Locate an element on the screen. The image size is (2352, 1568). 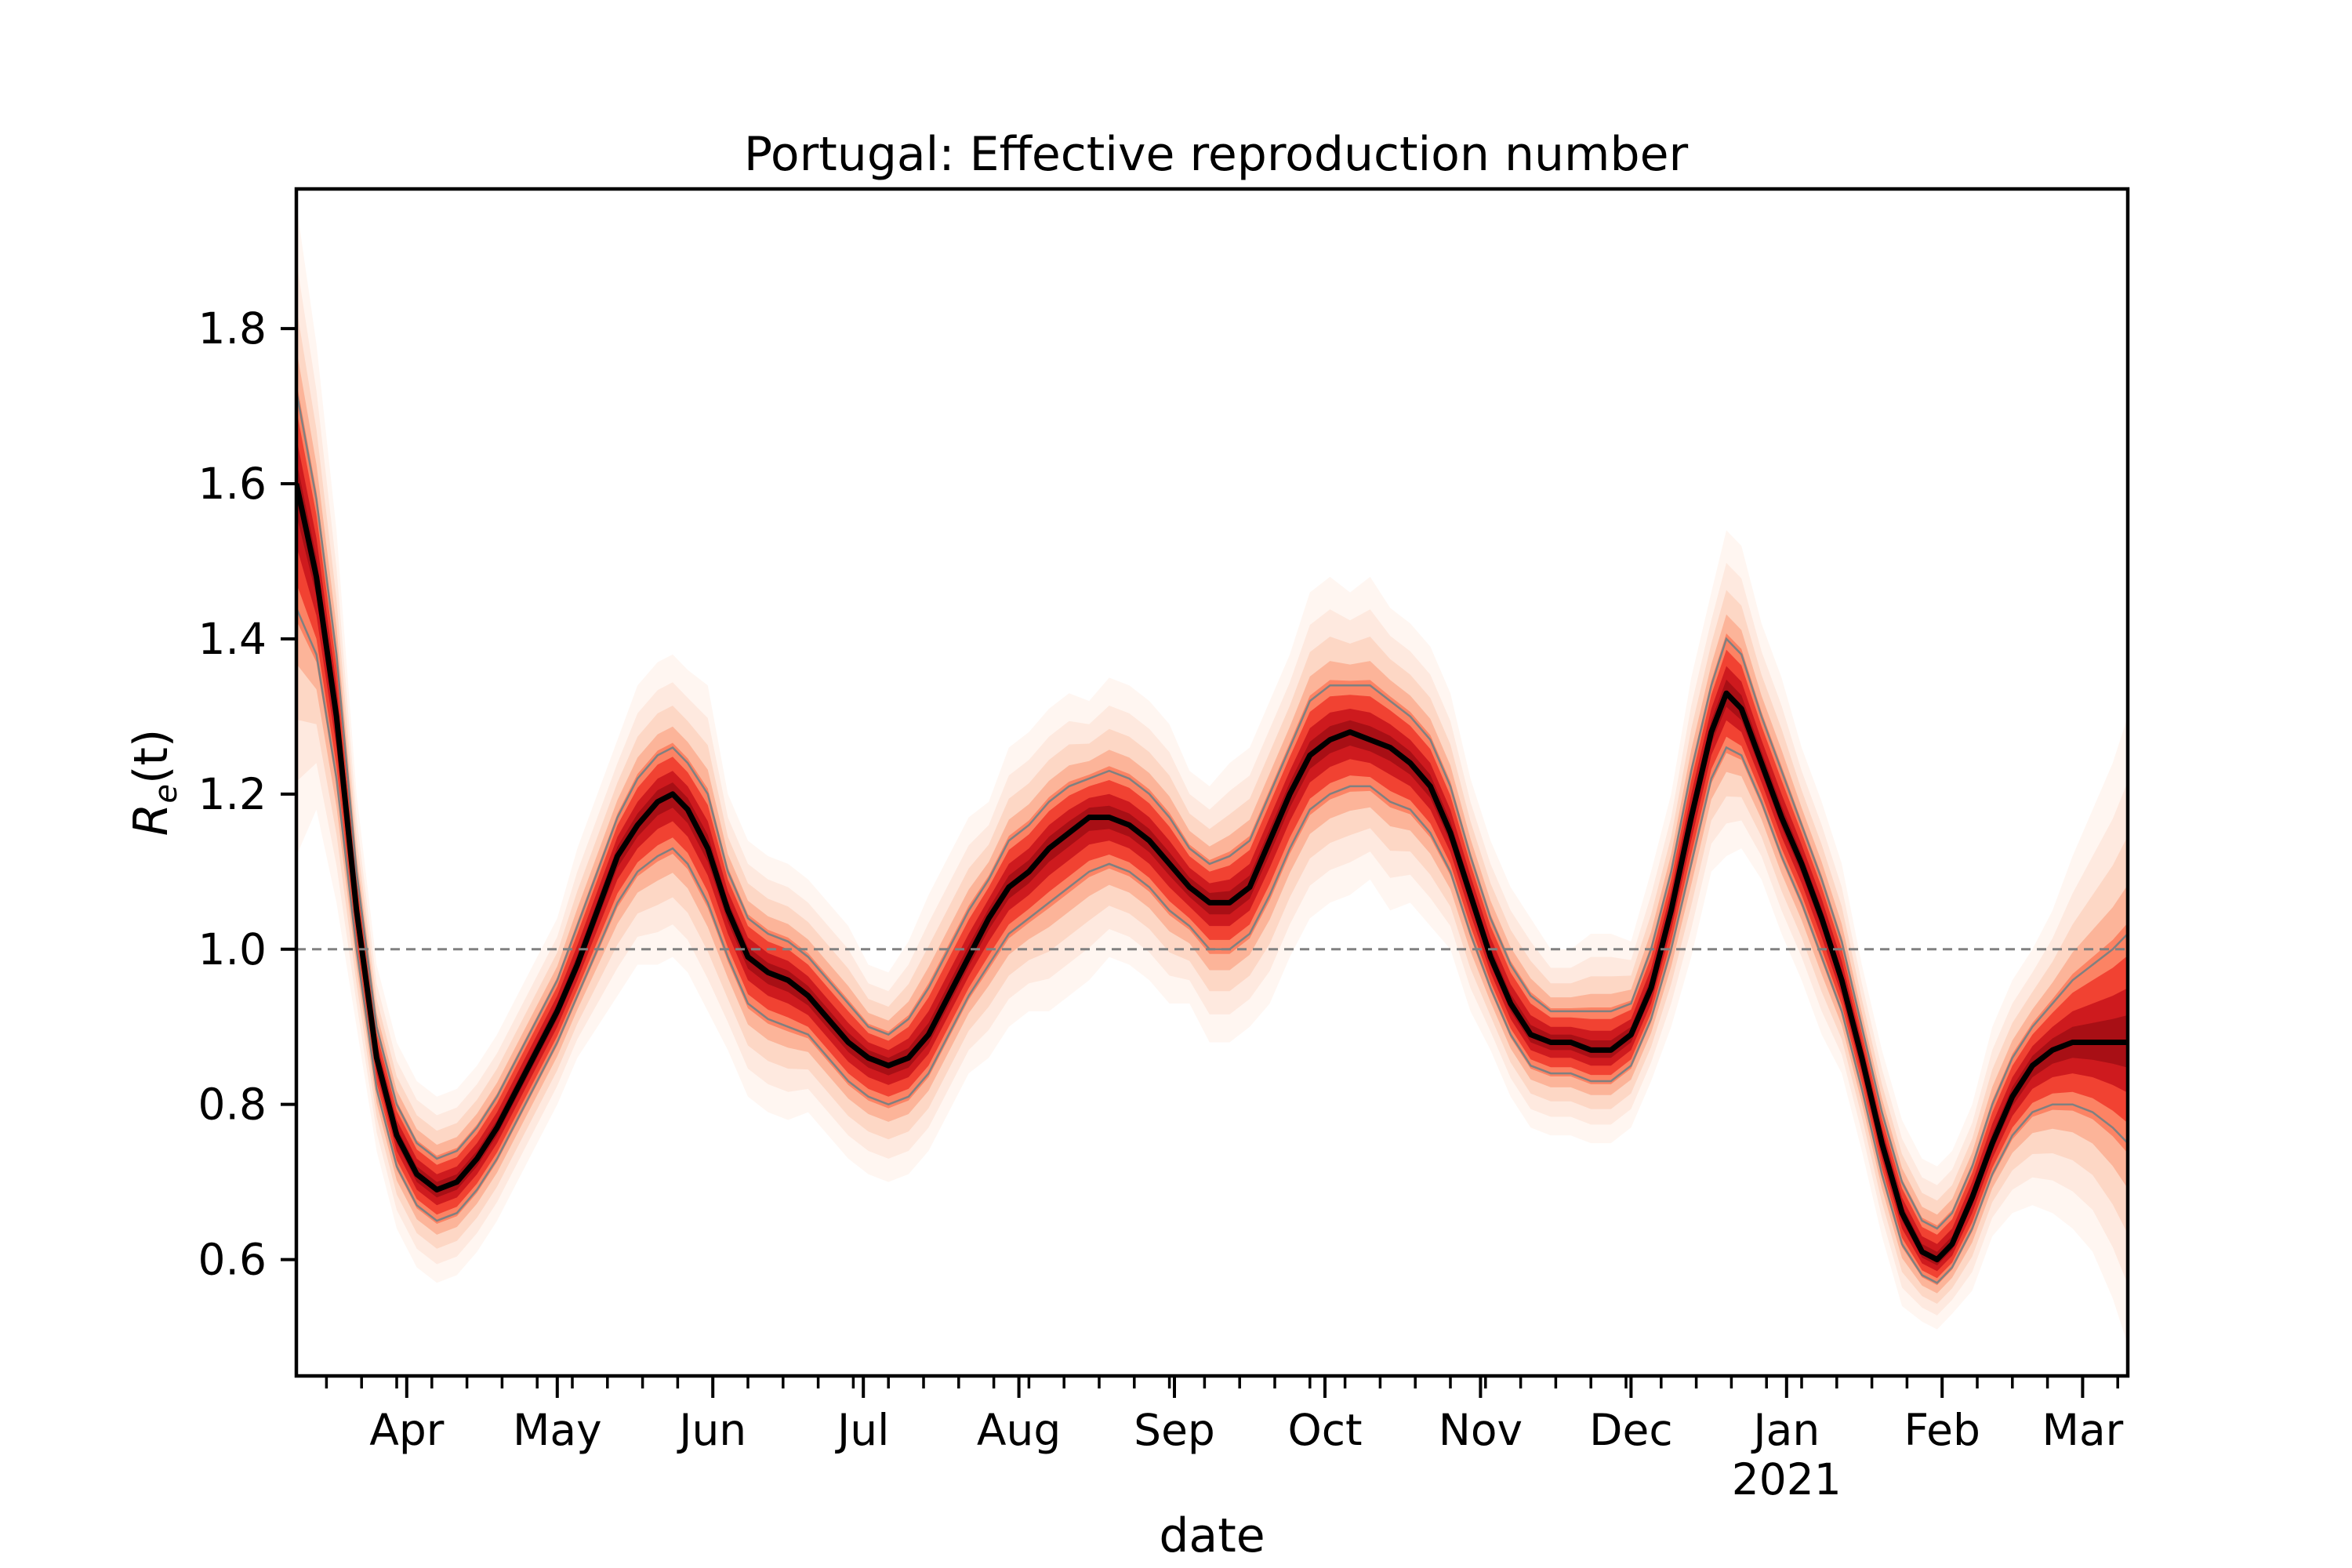
x-tick-label: Aug is located at coordinates (1019, 1430).